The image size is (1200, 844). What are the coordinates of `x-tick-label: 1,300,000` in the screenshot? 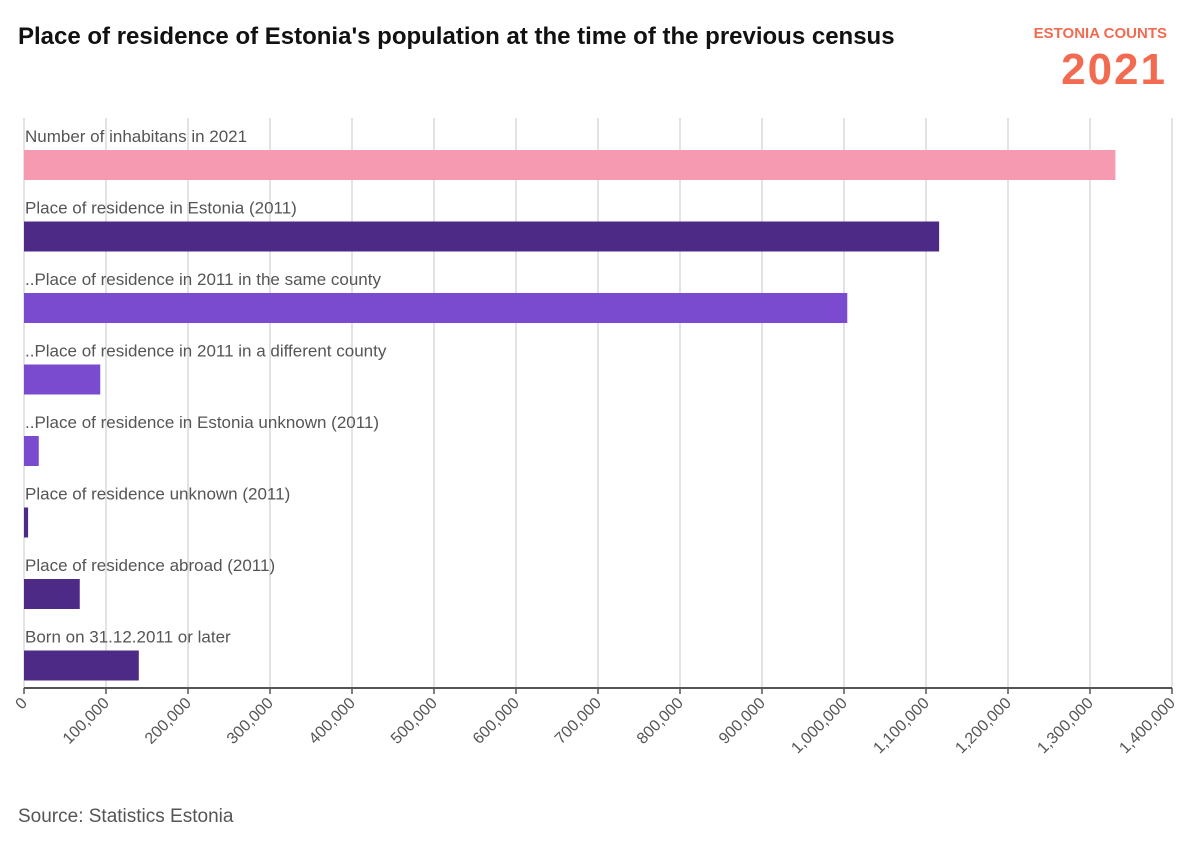 It's located at (1065, 726).